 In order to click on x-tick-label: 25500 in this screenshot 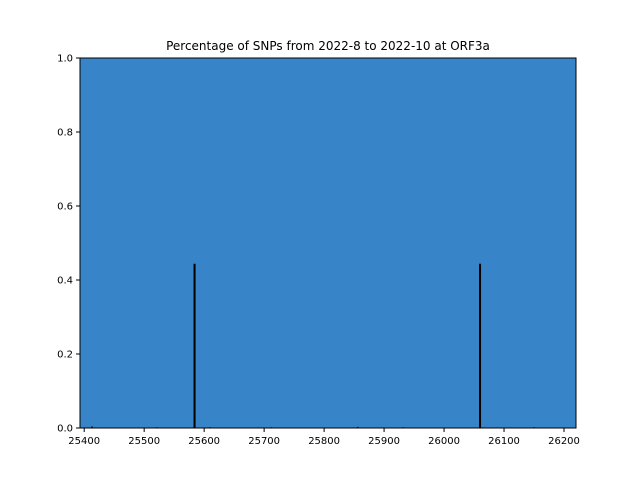, I will do `click(144, 441)`.